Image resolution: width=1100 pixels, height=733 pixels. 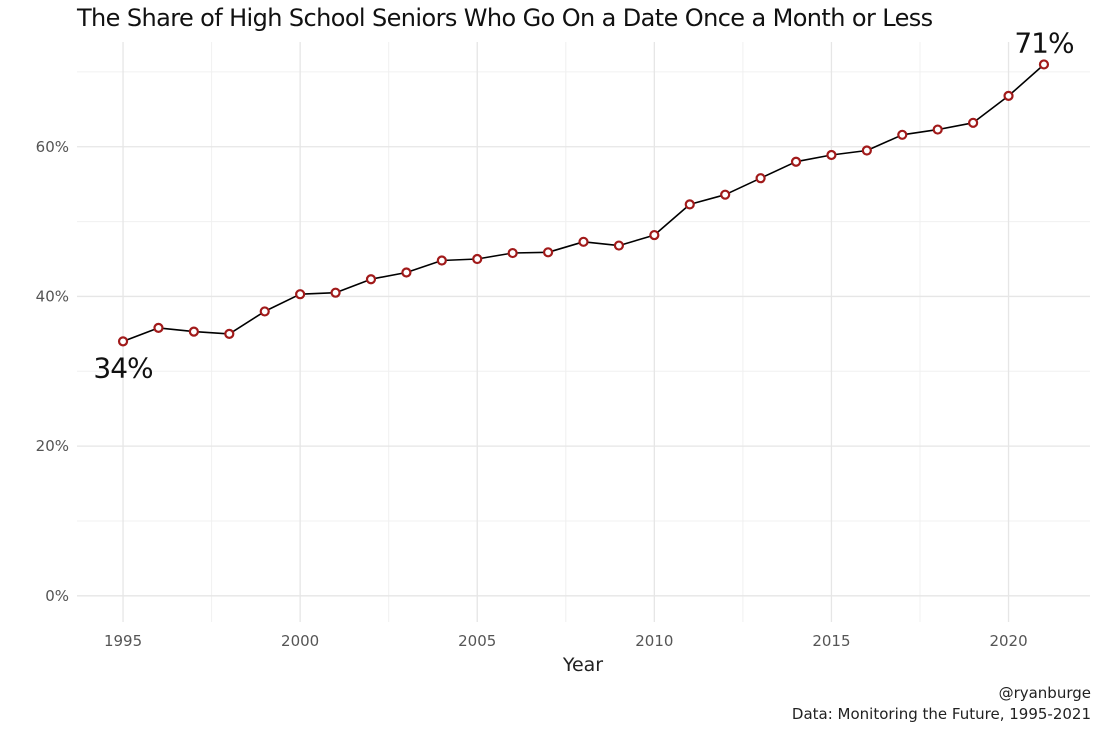 I want to click on x-tick-label: 1995, so click(x=123, y=641).